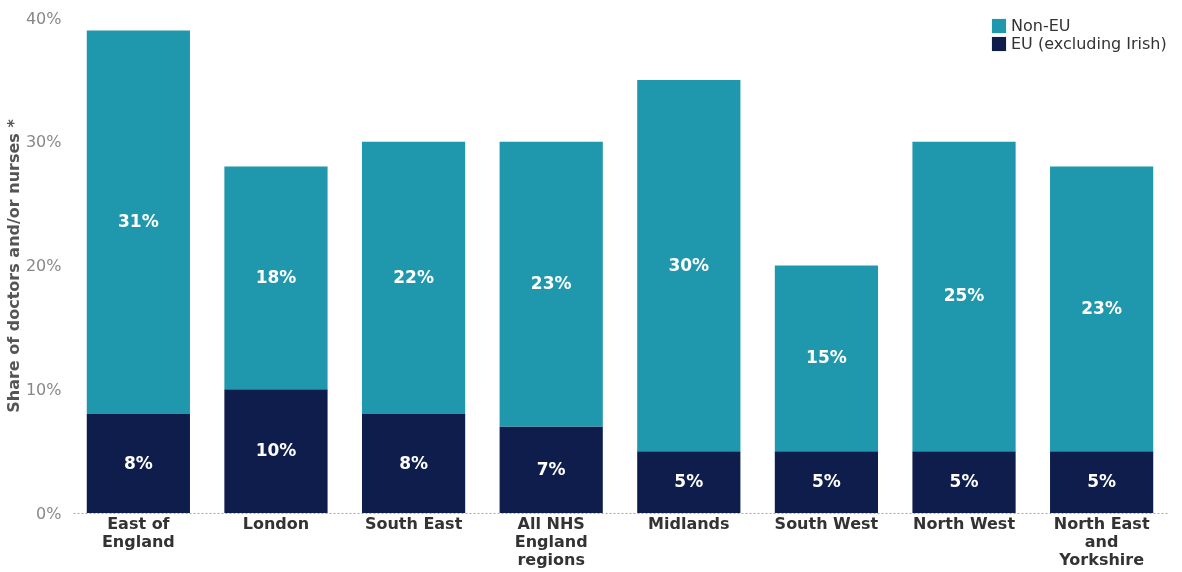 Image resolution: width=1182 pixels, height=572 pixels. I want to click on x-tick-label: North West, so click(964, 523).